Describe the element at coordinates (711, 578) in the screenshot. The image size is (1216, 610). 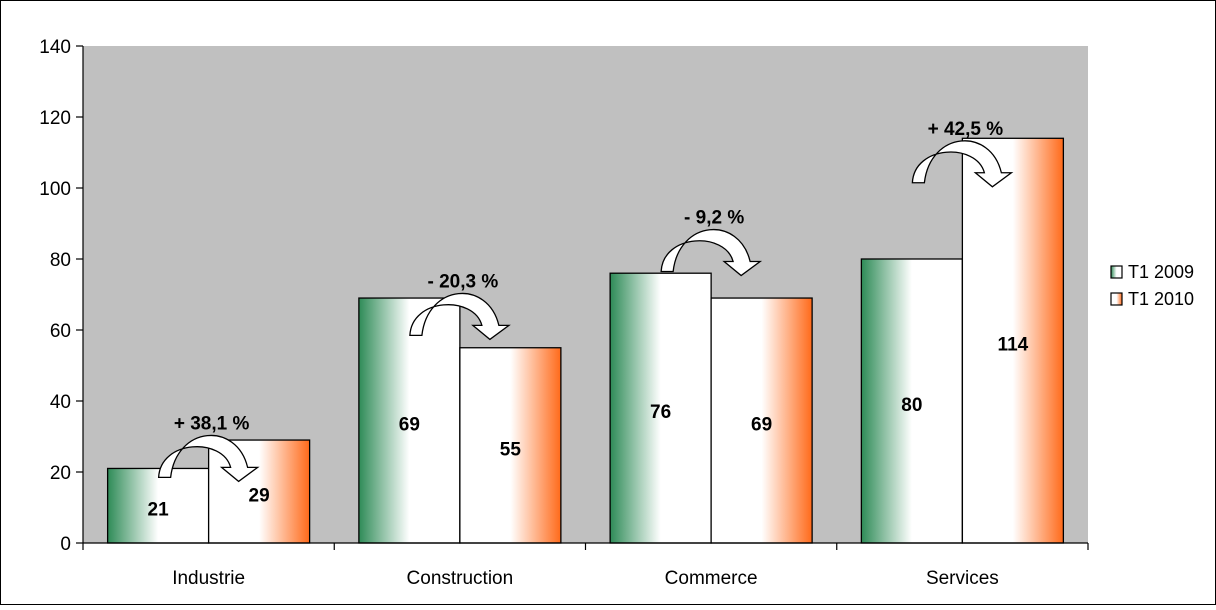
I see `x-tick-label: Commerce` at that location.